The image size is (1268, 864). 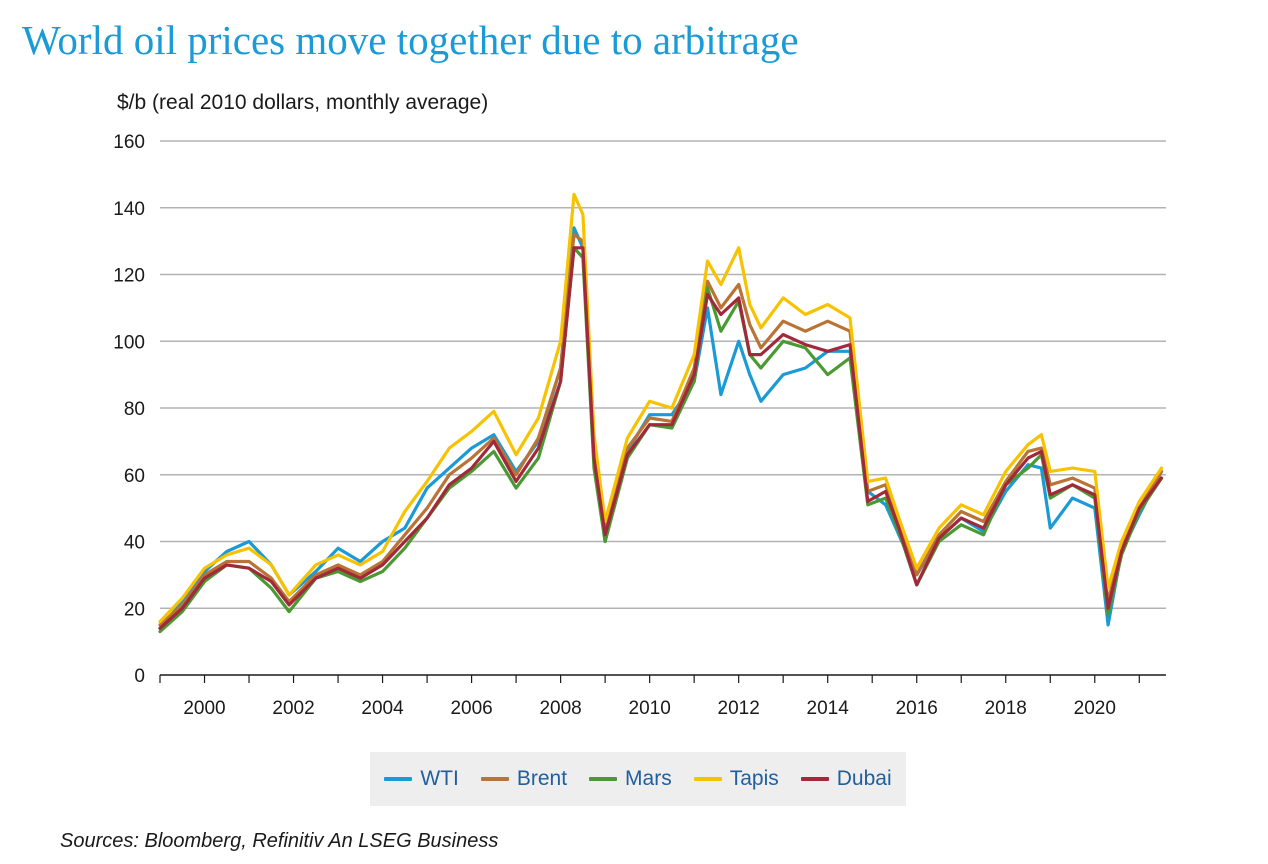 I want to click on x-tick-label: 2010, so click(x=650, y=708).